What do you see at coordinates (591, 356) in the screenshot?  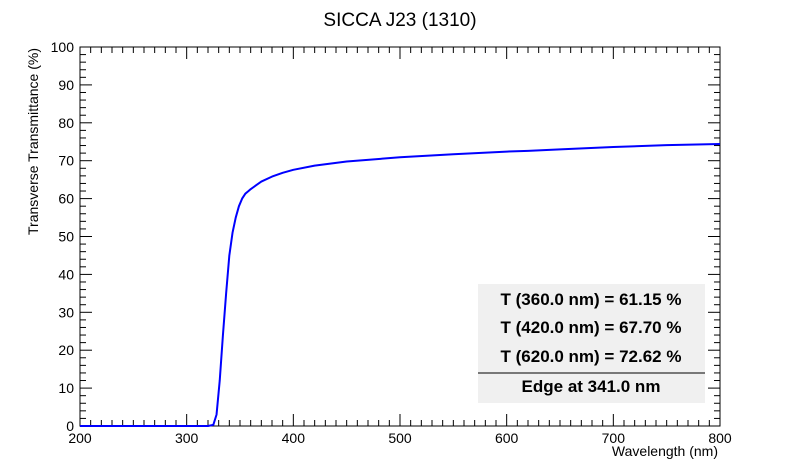 I see `annotation-t620: T (620.0 nm) = 72.62 %` at bounding box center [591, 356].